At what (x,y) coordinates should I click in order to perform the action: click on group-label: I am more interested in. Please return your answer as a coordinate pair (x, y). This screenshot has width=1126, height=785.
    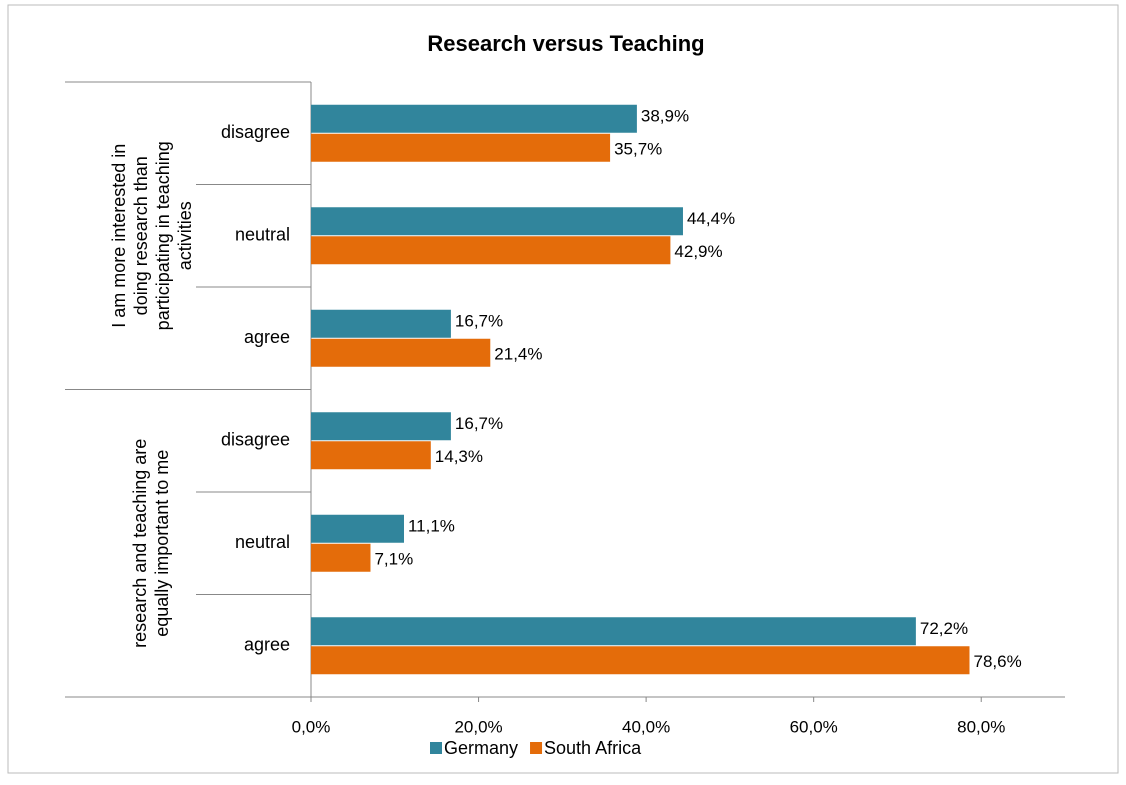
    Looking at the image, I should click on (119, 236).